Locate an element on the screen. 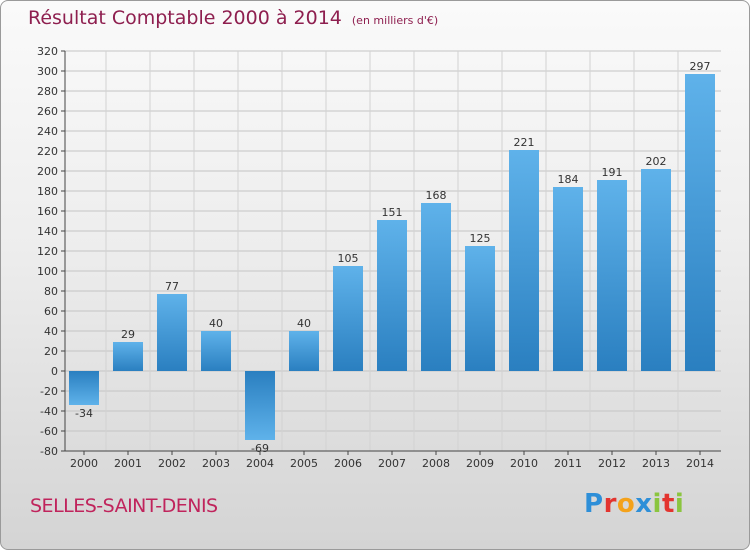  x-tick-label: 2014 is located at coordinates (700, 463).